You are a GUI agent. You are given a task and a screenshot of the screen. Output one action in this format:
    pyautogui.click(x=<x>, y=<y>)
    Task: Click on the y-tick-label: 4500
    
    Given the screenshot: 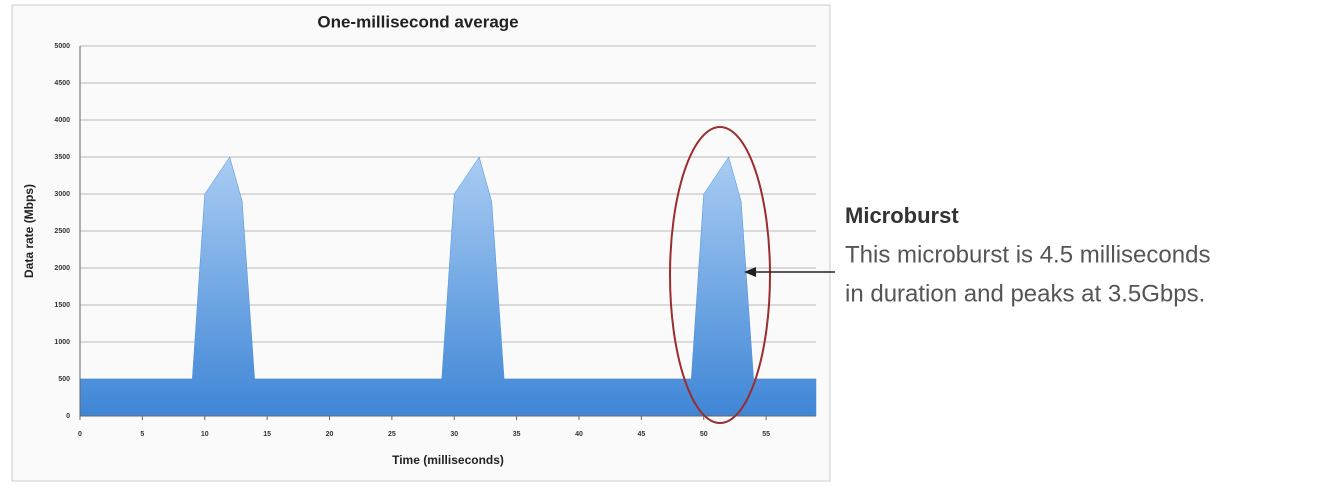 What is the action you would take?
    pyautogui.click(x=62, y=83)
    